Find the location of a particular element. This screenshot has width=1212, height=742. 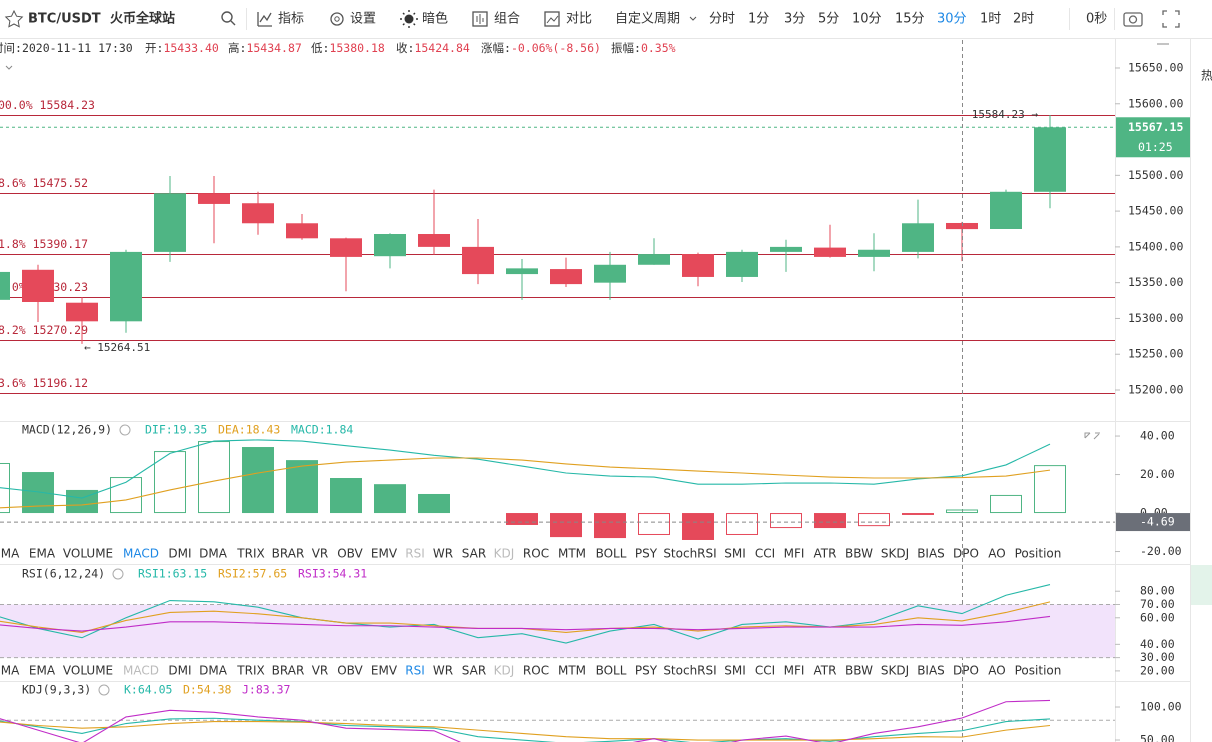

toolbar-button: 对比 is located at coordinates (579, 19).